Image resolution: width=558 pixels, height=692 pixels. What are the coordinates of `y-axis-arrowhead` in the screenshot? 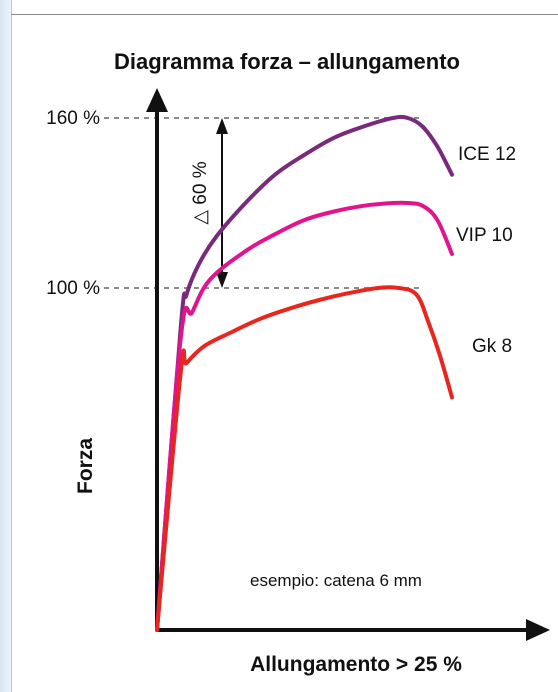 It's located at (157, 100).